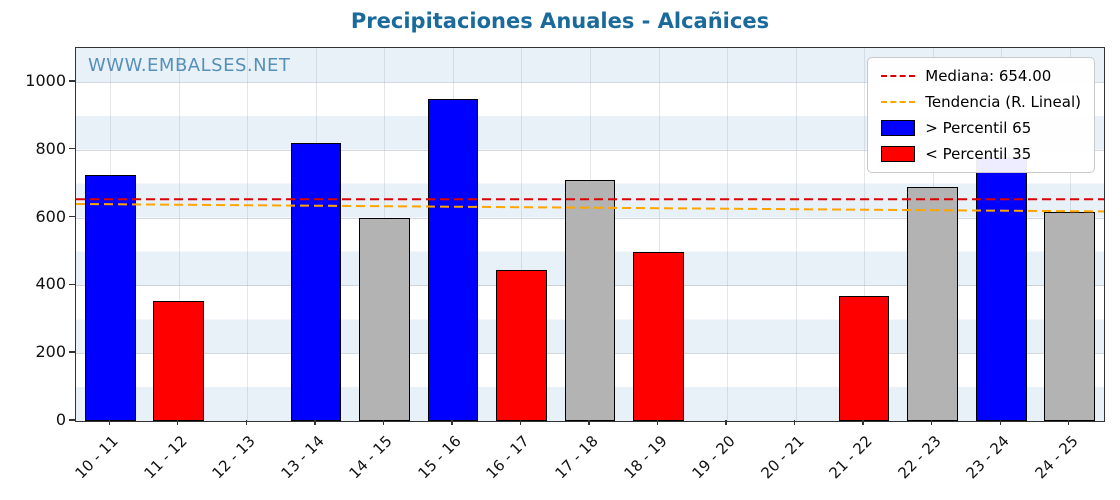  Describe the element at coordinates (302, 457) in the screenshot. I see `x-tick-label: 13 - 14` at that location.